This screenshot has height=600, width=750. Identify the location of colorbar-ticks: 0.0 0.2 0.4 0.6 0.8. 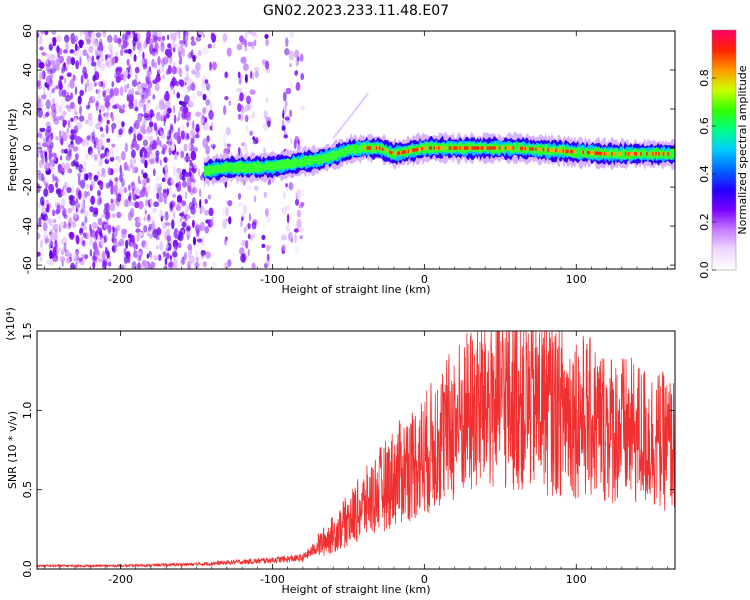
(707, 174).